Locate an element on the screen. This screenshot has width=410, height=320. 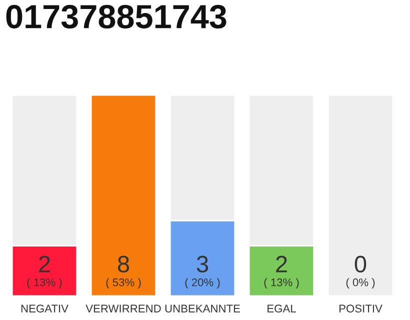
annotation: ( 20% ) is located at coordinates (202, 283).